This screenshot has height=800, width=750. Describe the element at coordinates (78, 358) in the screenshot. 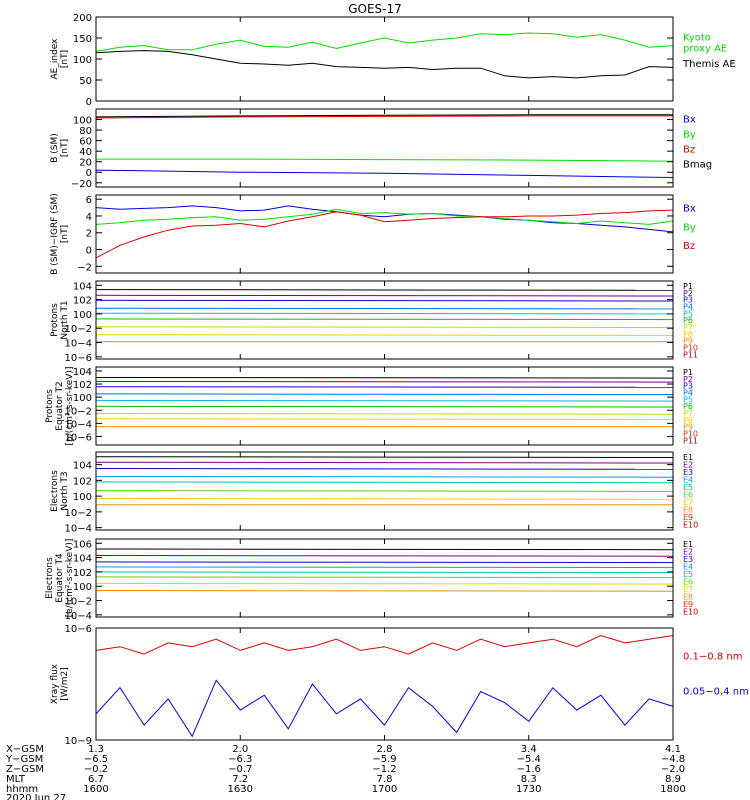

I see `ytick-label-pn-0: 10−6` at that location.